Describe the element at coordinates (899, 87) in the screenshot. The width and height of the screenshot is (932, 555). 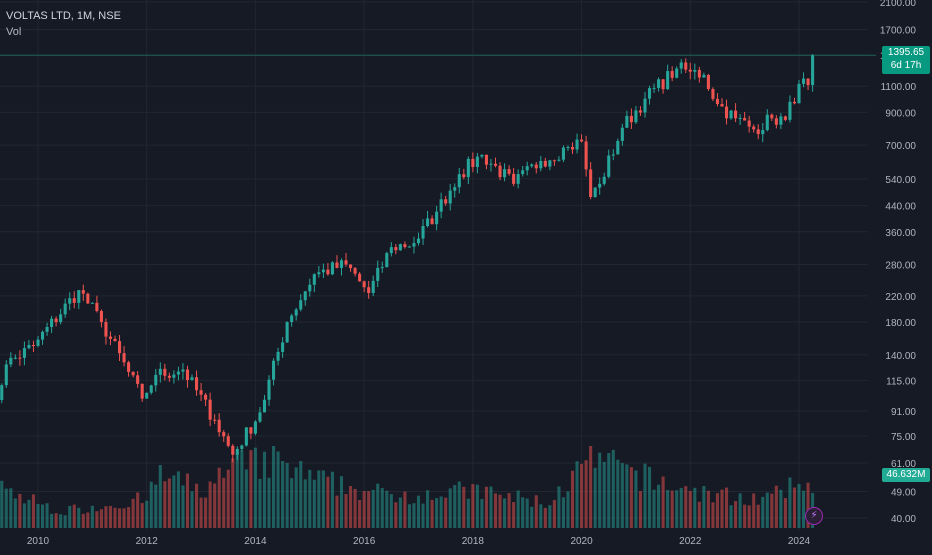
I see `price-tick-label: 1100.00` at that location.